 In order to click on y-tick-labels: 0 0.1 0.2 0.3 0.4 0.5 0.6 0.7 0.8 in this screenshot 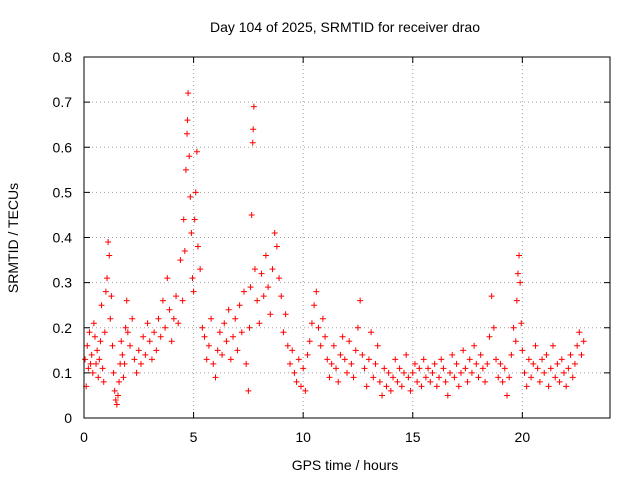, I will do `click(63, 237)`.